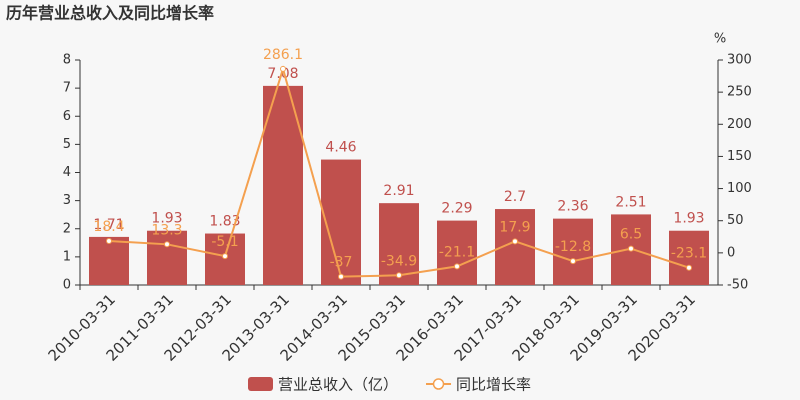 This screenshot has height=400, width=800. I want to click on line-value-label: 17.9, so click(514, 227).